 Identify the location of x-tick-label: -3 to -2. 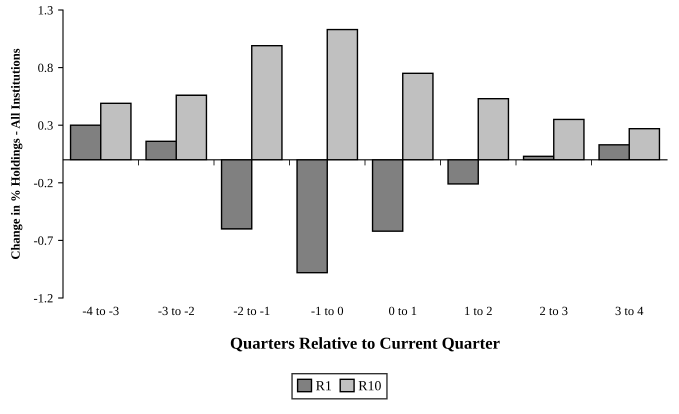
(176, 311).